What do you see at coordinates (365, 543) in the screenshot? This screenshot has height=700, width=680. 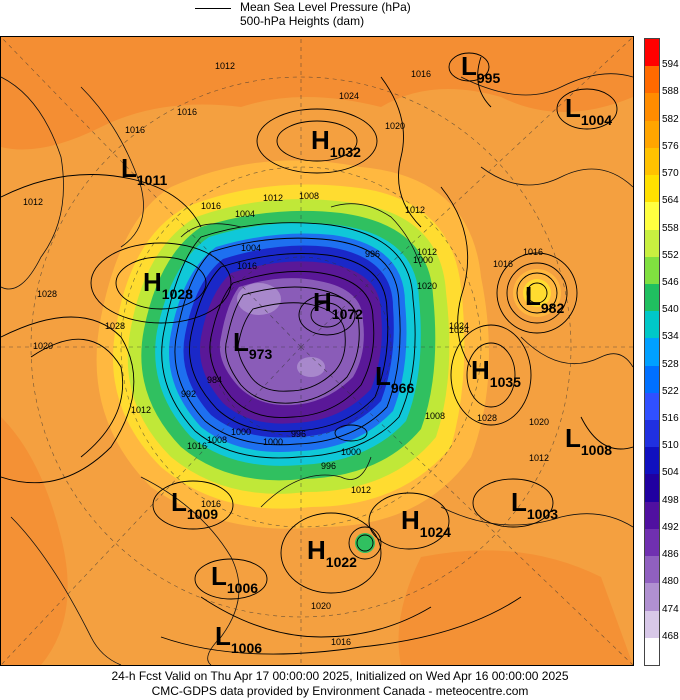 I see `low-core-green` at bounding box center [365, 543].